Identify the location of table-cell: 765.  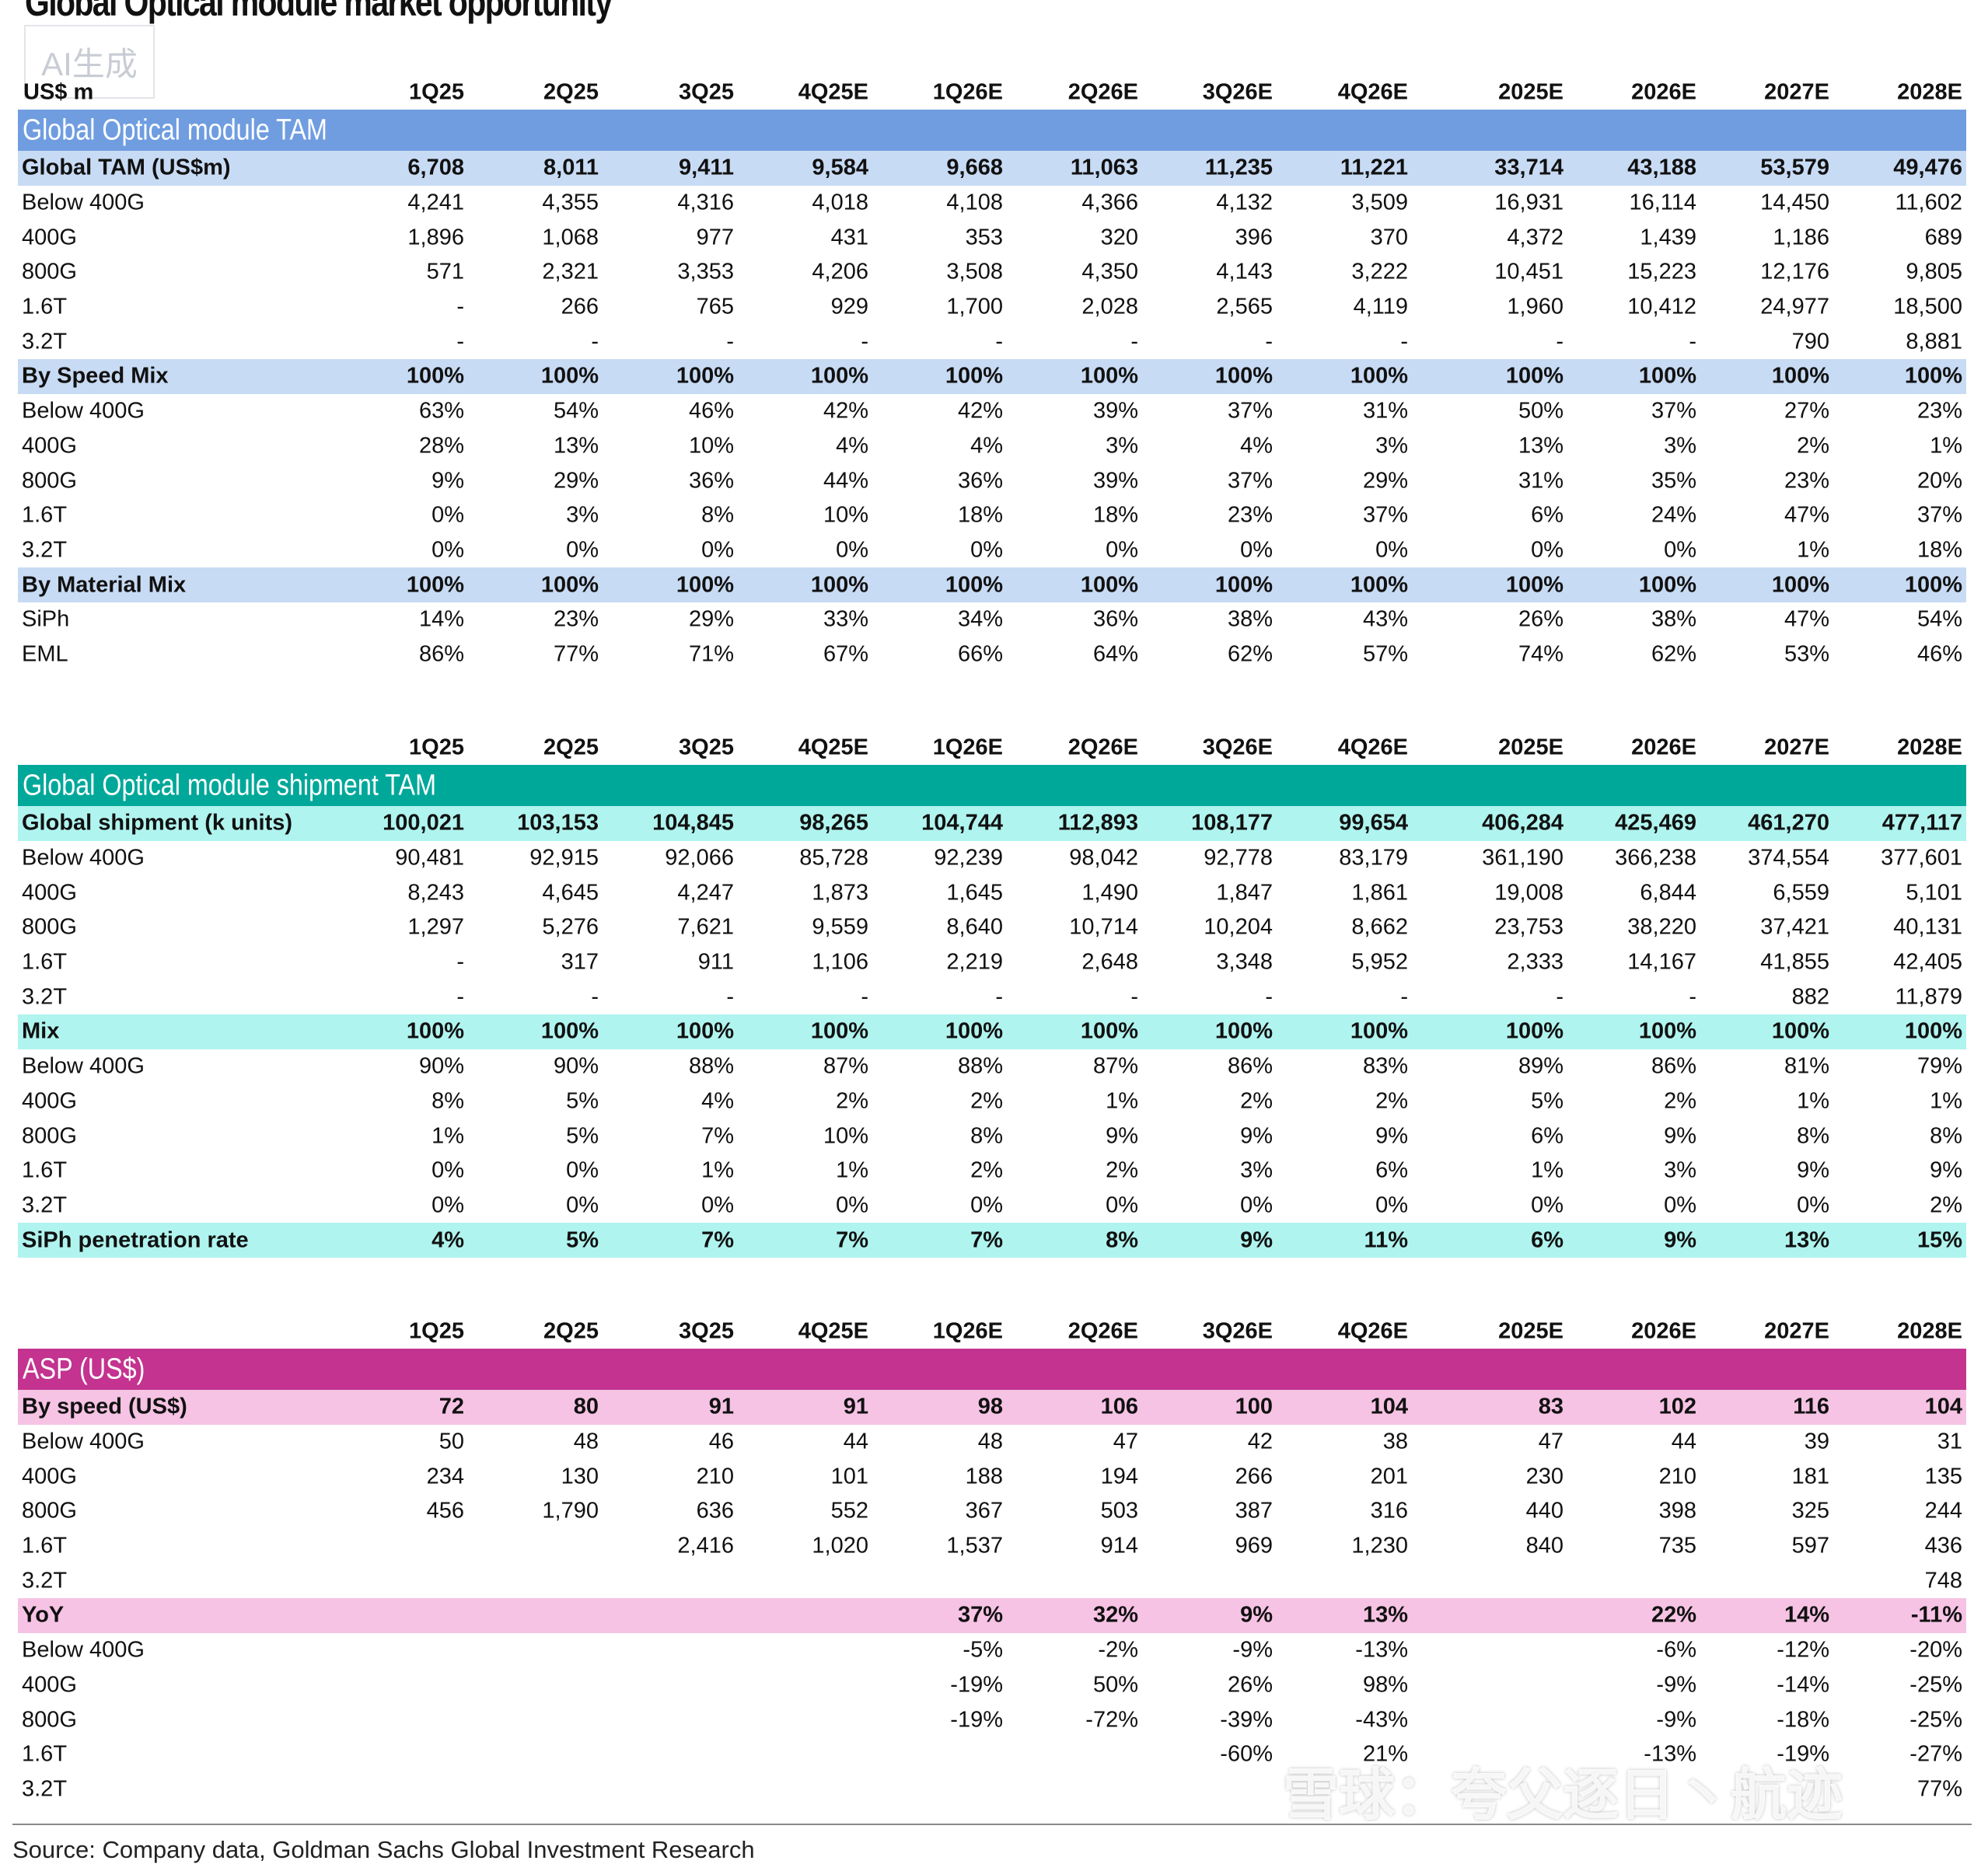
(715, 306).